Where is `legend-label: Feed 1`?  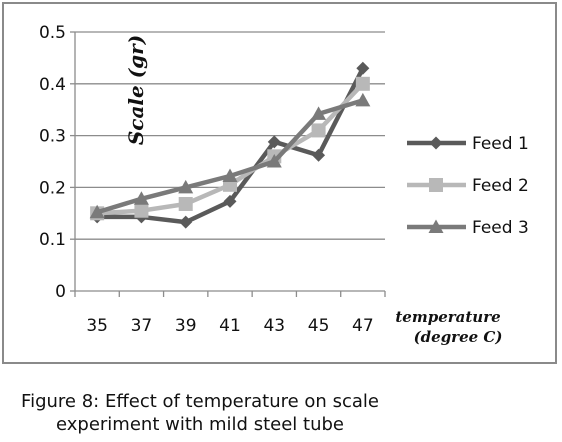 legend-label: Feed 1 is located at coordinates (500, 144).